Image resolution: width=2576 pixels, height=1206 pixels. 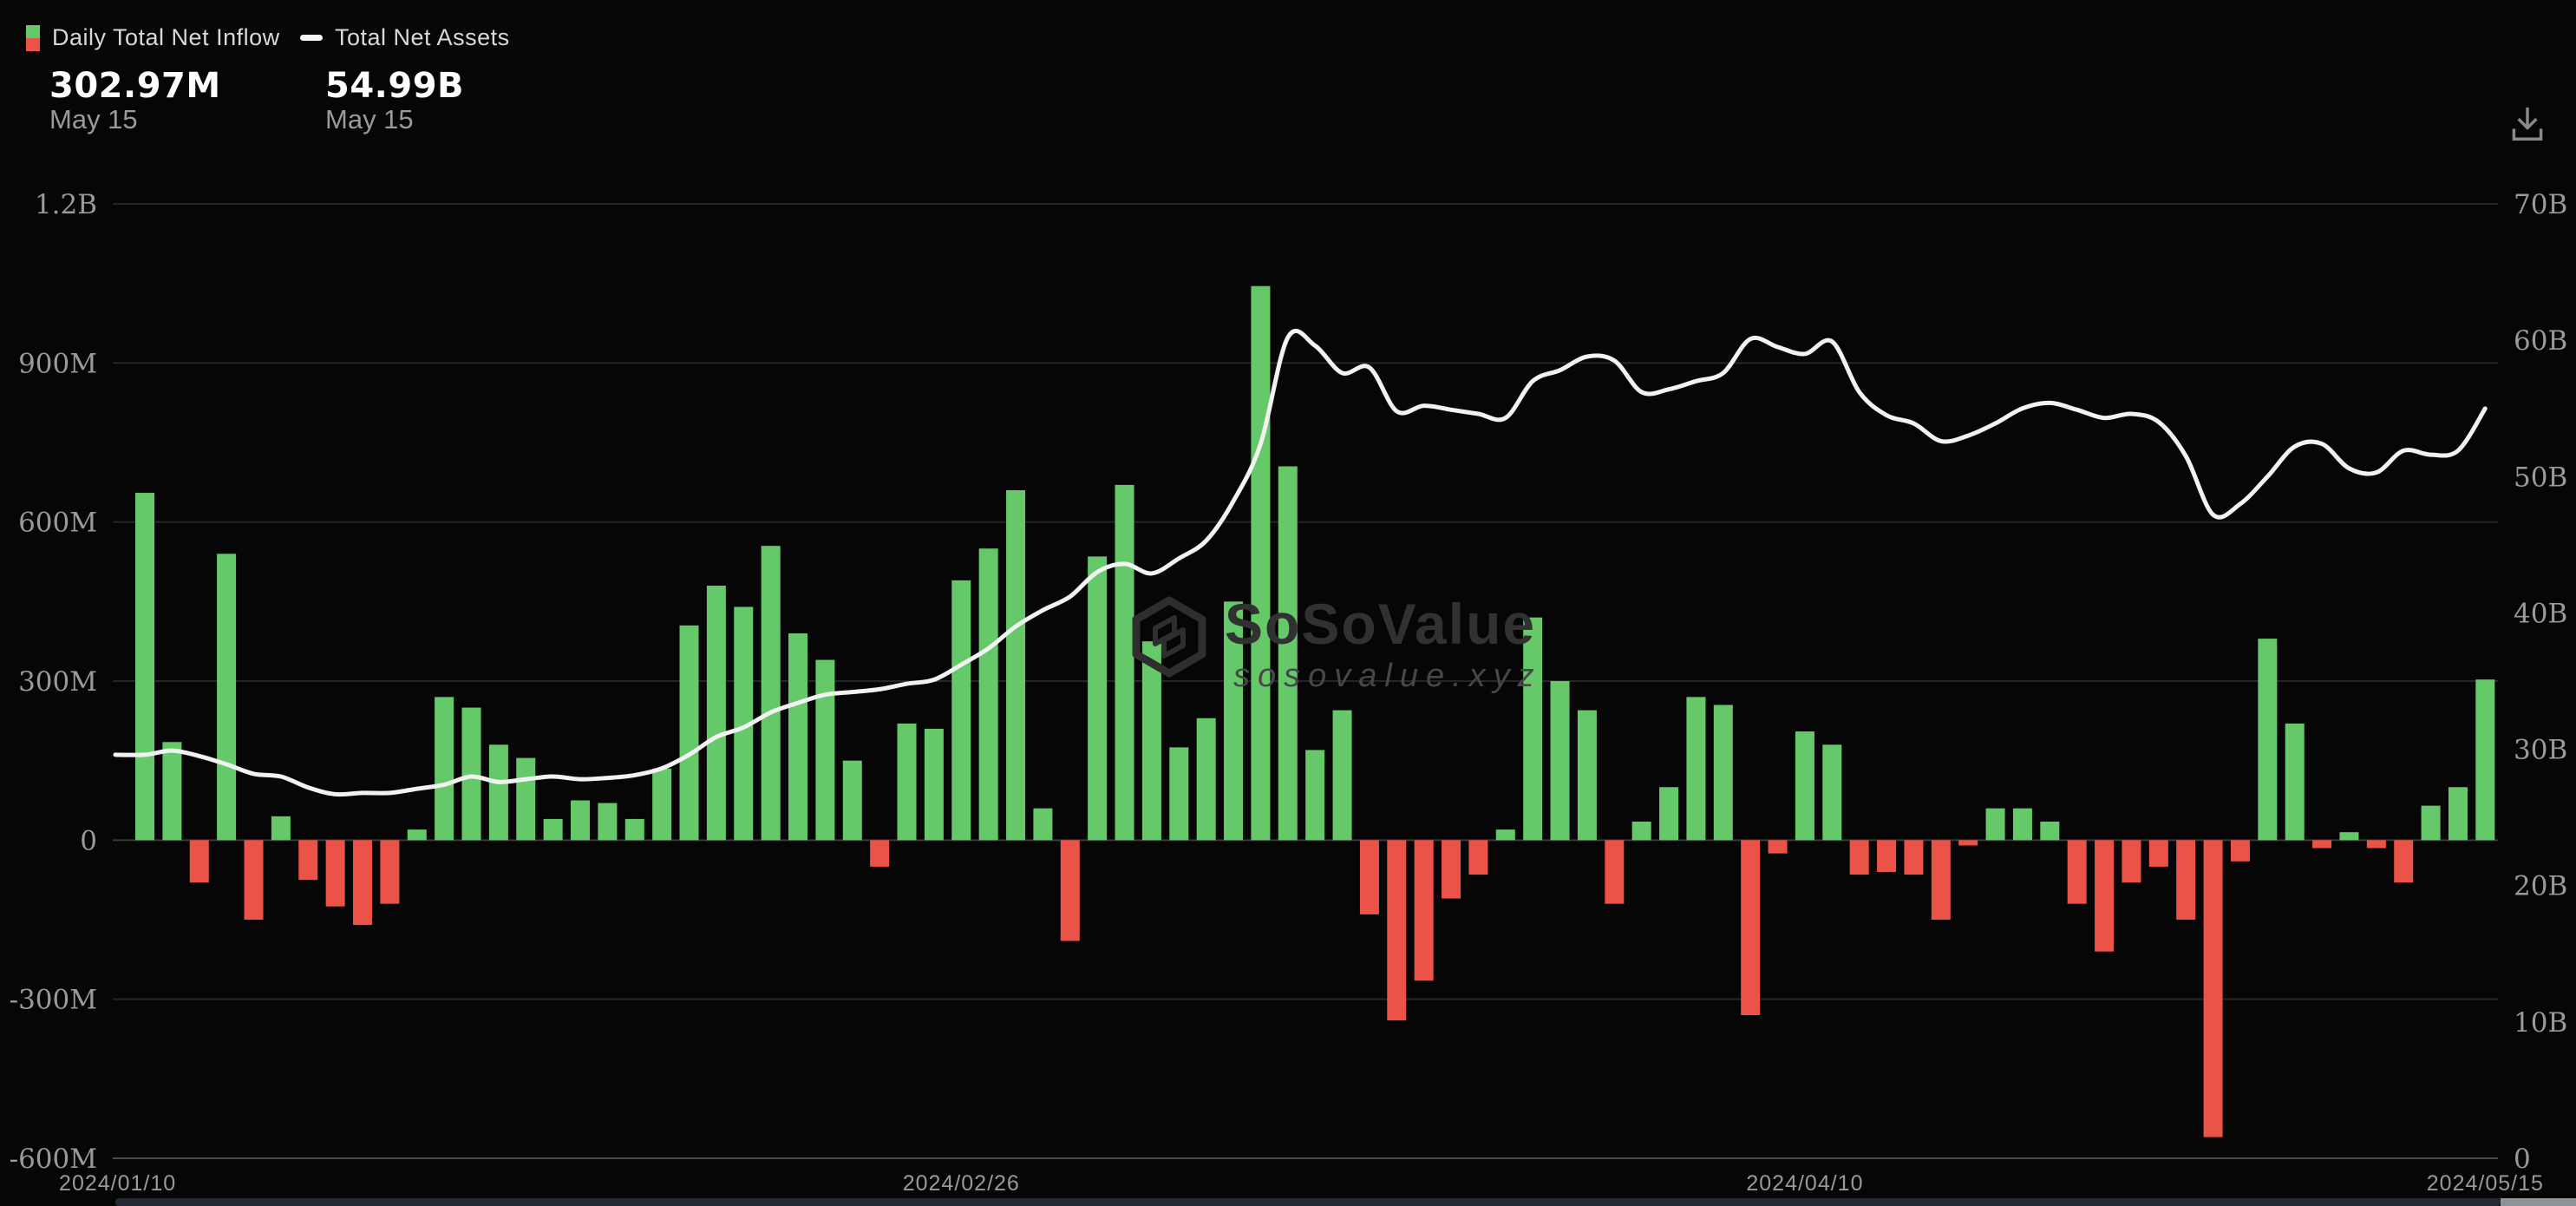 I want to click on left-axis-label: -600M, so click(x=53, y=1159).